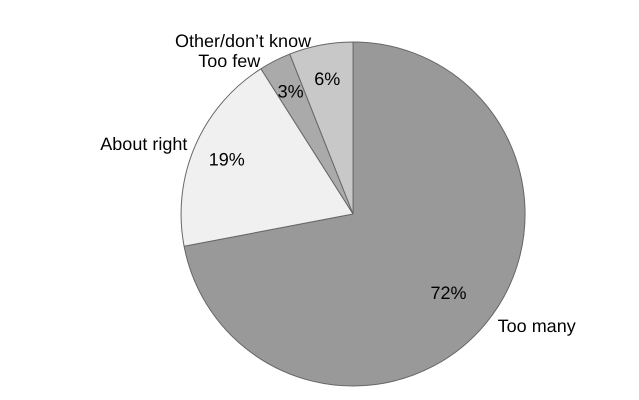 The height and width of the screenshot is (400, 639). Describe the element at coordinates (144, 144) in the screenshot. I see `slice-label: About right` at that location.